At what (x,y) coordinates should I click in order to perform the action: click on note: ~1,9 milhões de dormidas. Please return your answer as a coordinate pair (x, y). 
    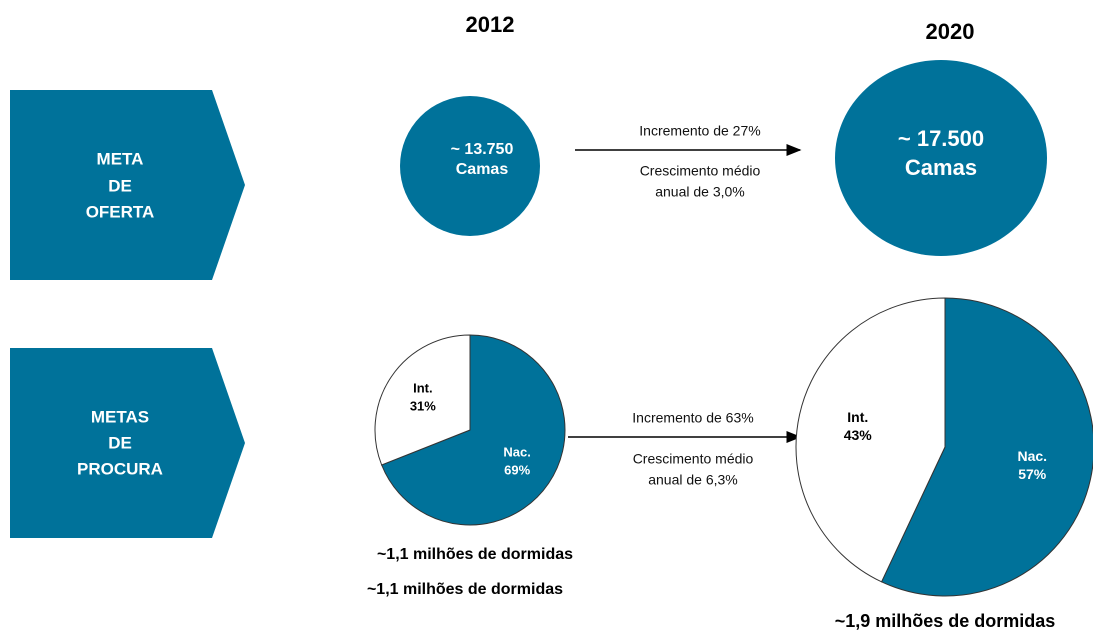
    Looking at the image, I should click on (945, 621).